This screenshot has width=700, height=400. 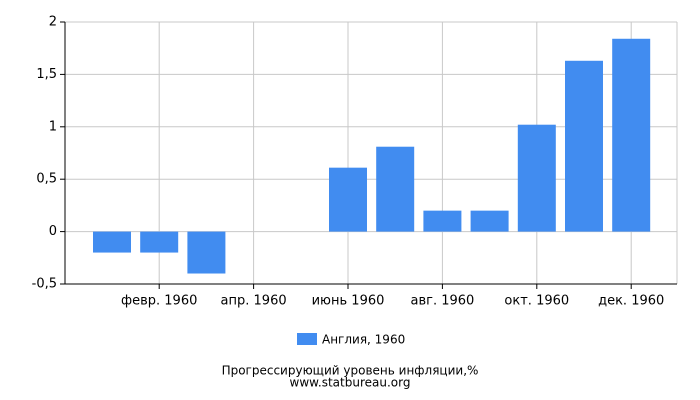 I want to click on x-tick-label: апр. 1960, so click(x=254, y=301).